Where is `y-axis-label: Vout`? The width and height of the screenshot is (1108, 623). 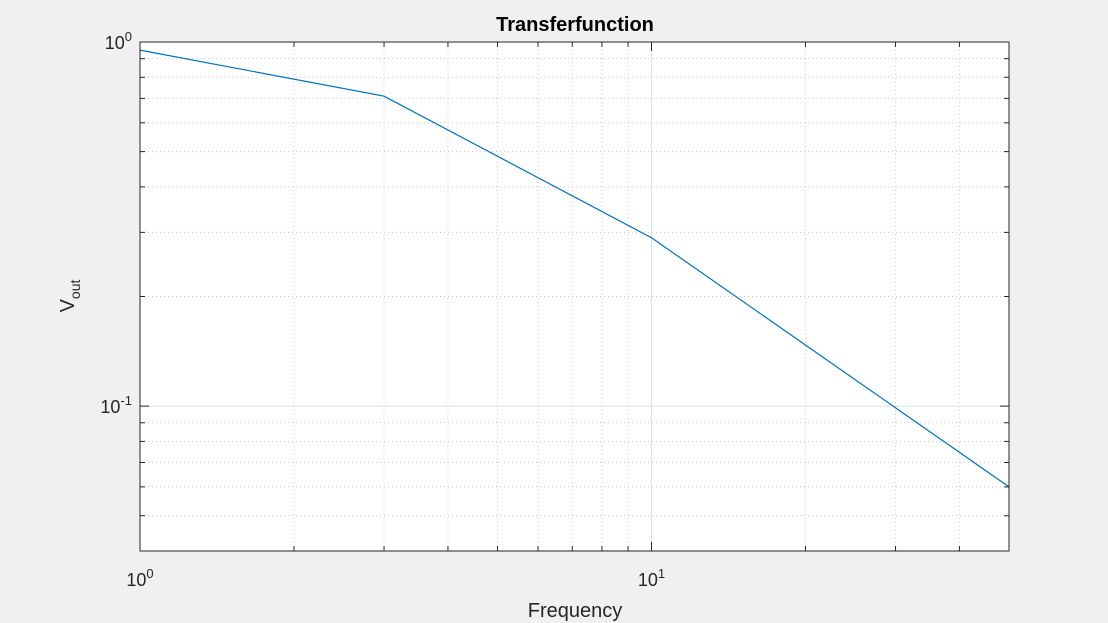
y-axis-label: Vout is located at coordinates (70, 295).